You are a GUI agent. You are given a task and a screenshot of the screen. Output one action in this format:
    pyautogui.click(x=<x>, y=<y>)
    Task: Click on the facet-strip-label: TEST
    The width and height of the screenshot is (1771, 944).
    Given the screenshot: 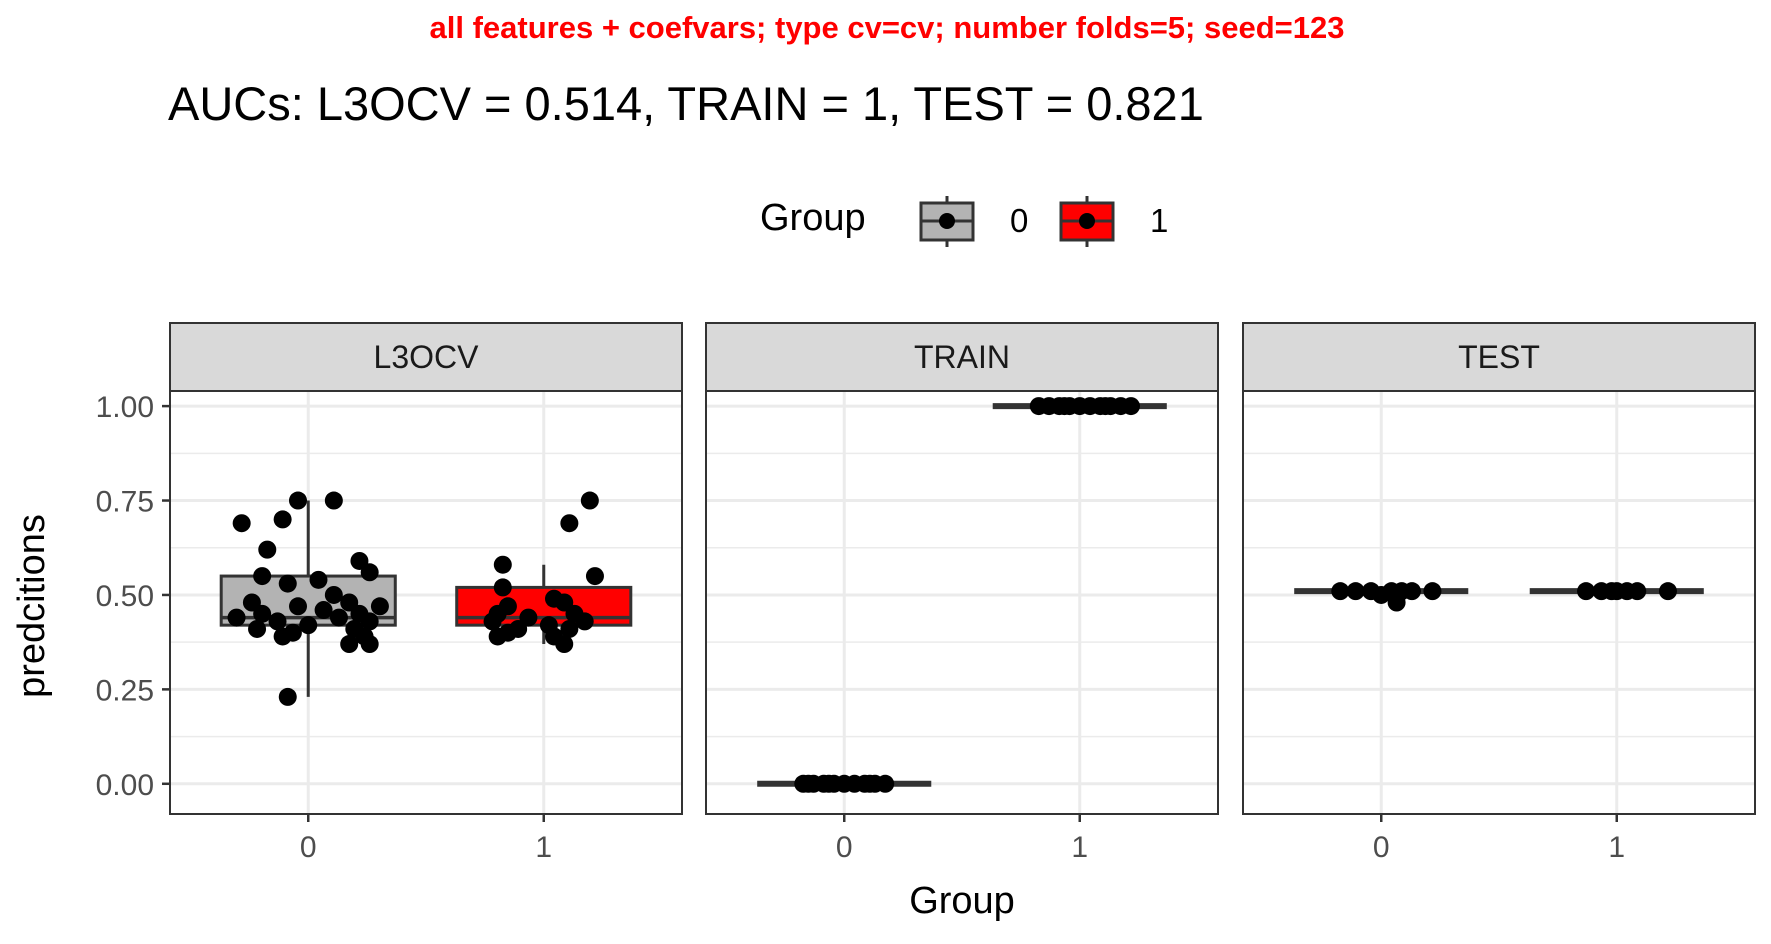 What is the action you would take?
    pyautogui.click(x=1499, y=357)
    